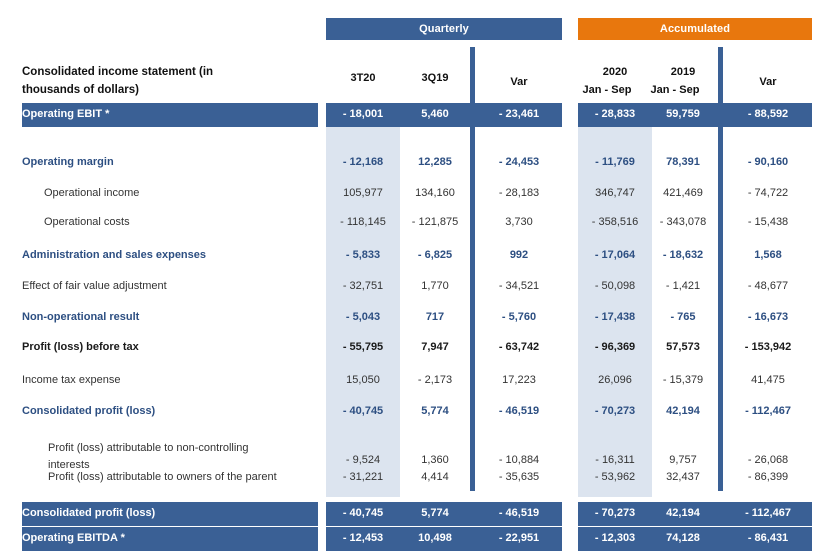 This screenshot has height=551, width=829. What do you see at coordinates (768, 538) in the screenshot?
I see `table-cell: - 86,431` at bounding box center [768, 538].